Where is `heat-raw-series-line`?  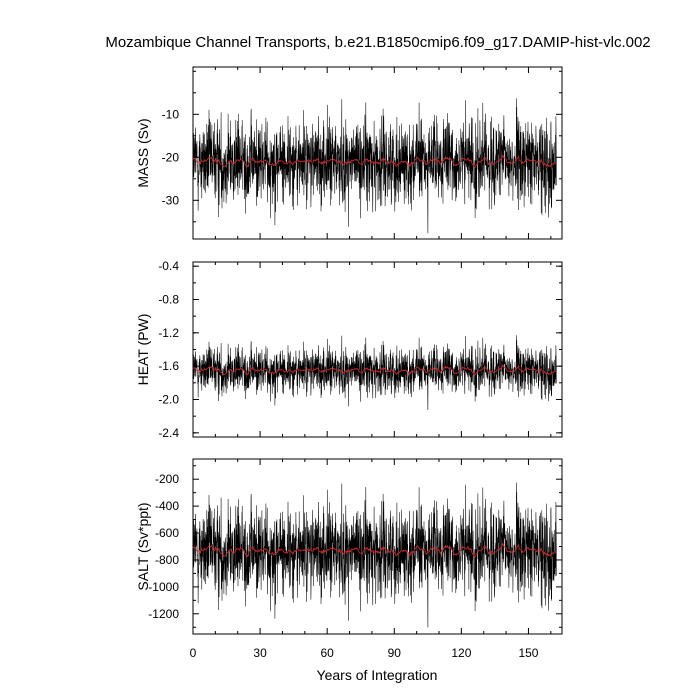
heat-raw-series-line is located at coordinates (374, 373).